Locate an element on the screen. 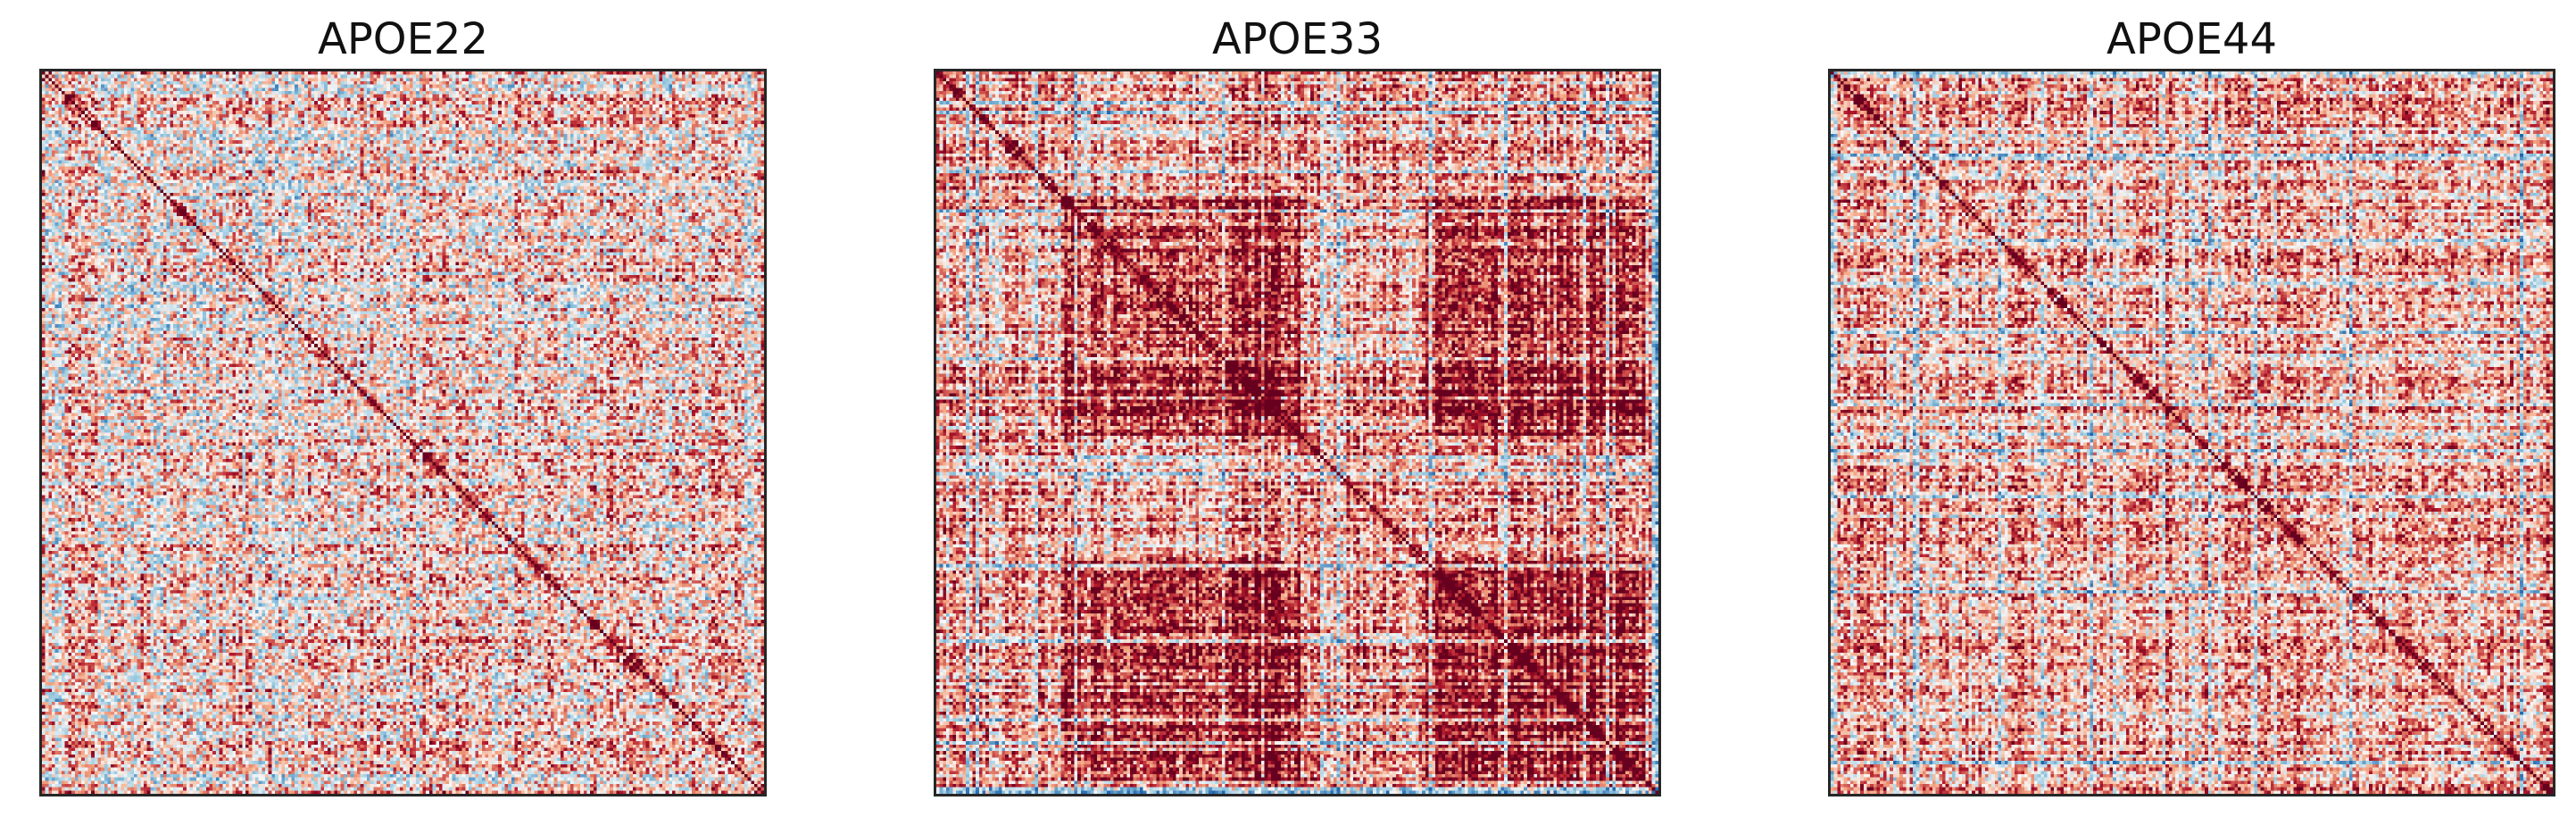 The height and width of the screenshot is (834, 2576). chart-title: APOE44 is located at coordinates (2192, 39).